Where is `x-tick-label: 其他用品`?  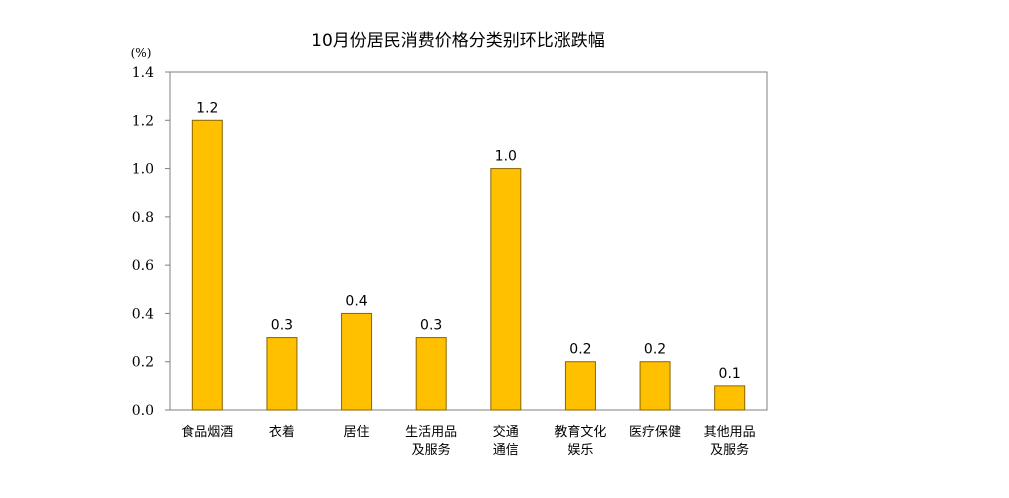 x-tick-label: 其他用品 is located at coordinates (730, 432).